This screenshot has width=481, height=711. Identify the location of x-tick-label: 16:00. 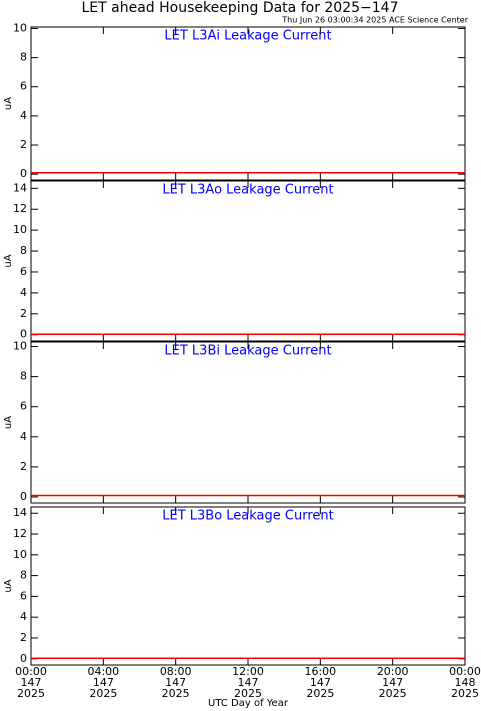
(320, 671).